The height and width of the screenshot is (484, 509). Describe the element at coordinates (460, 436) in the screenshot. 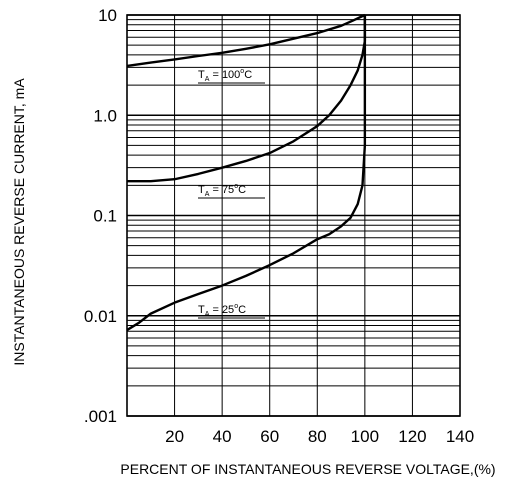

I see `x-tick-label: 140` at that location.